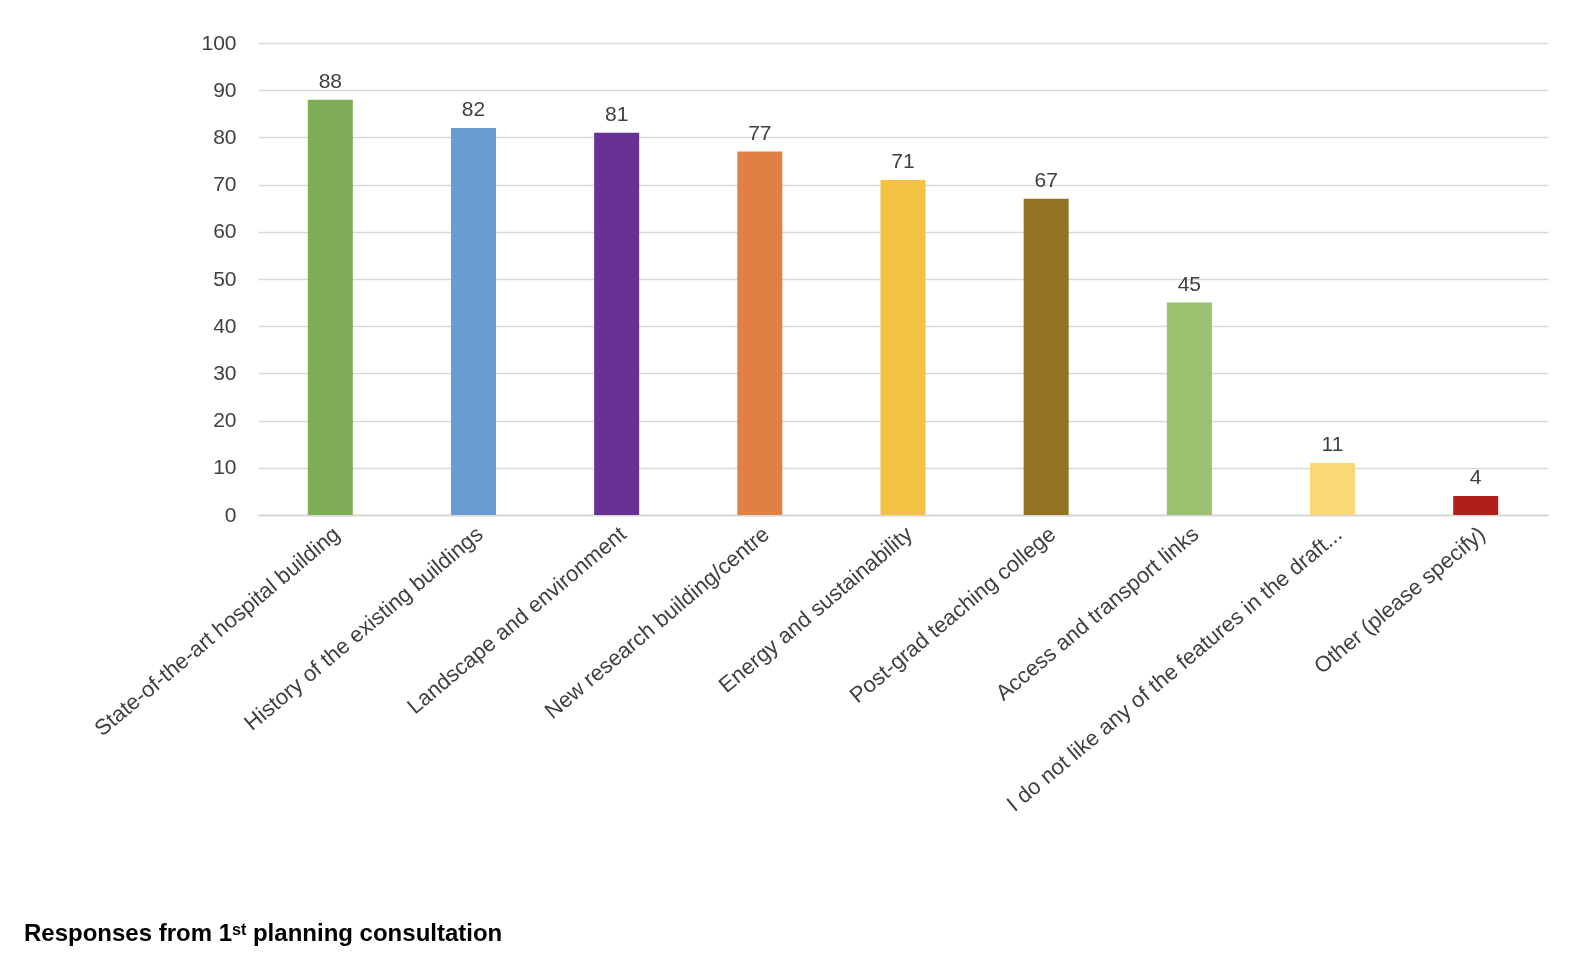  Describe the element at coordinates (1332, 444) in the screenshot. I see `data-label: 11` at that location.